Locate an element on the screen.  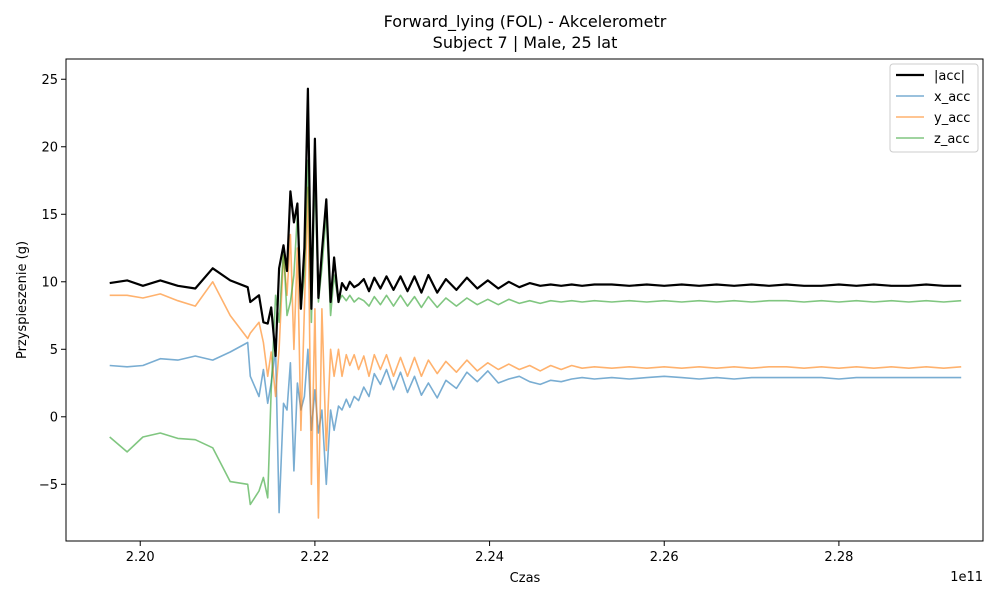
legend-label-z-acc: z_acc is located at coordinates (952, 139).